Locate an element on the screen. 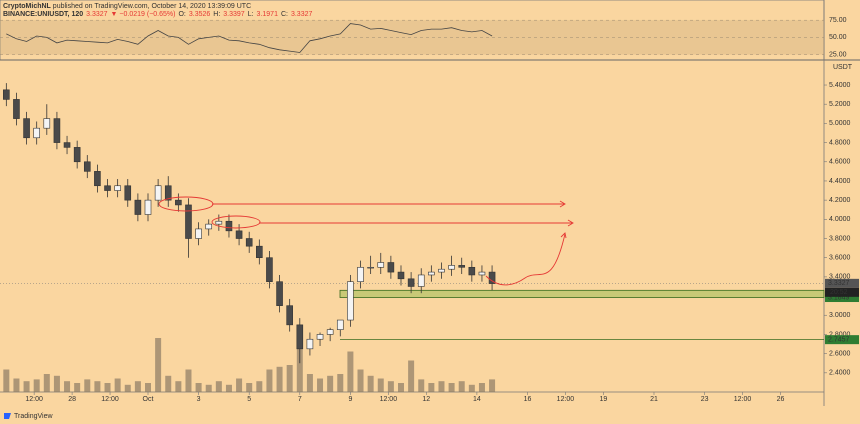  x-tick-label: 7 is located at coordinates (300, 399).